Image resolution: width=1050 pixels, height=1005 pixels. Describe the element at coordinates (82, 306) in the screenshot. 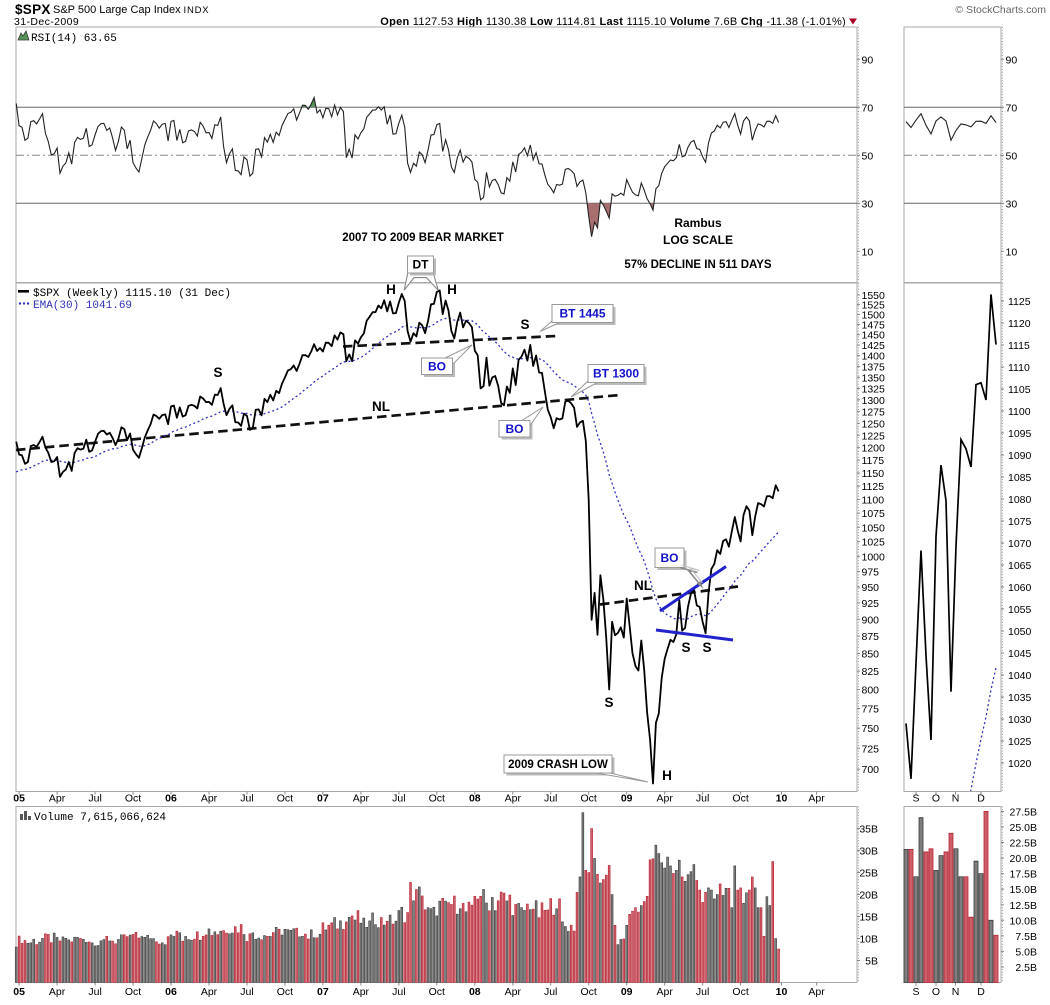

I see `svg-text: EMA(30) 1041.69` at that location.